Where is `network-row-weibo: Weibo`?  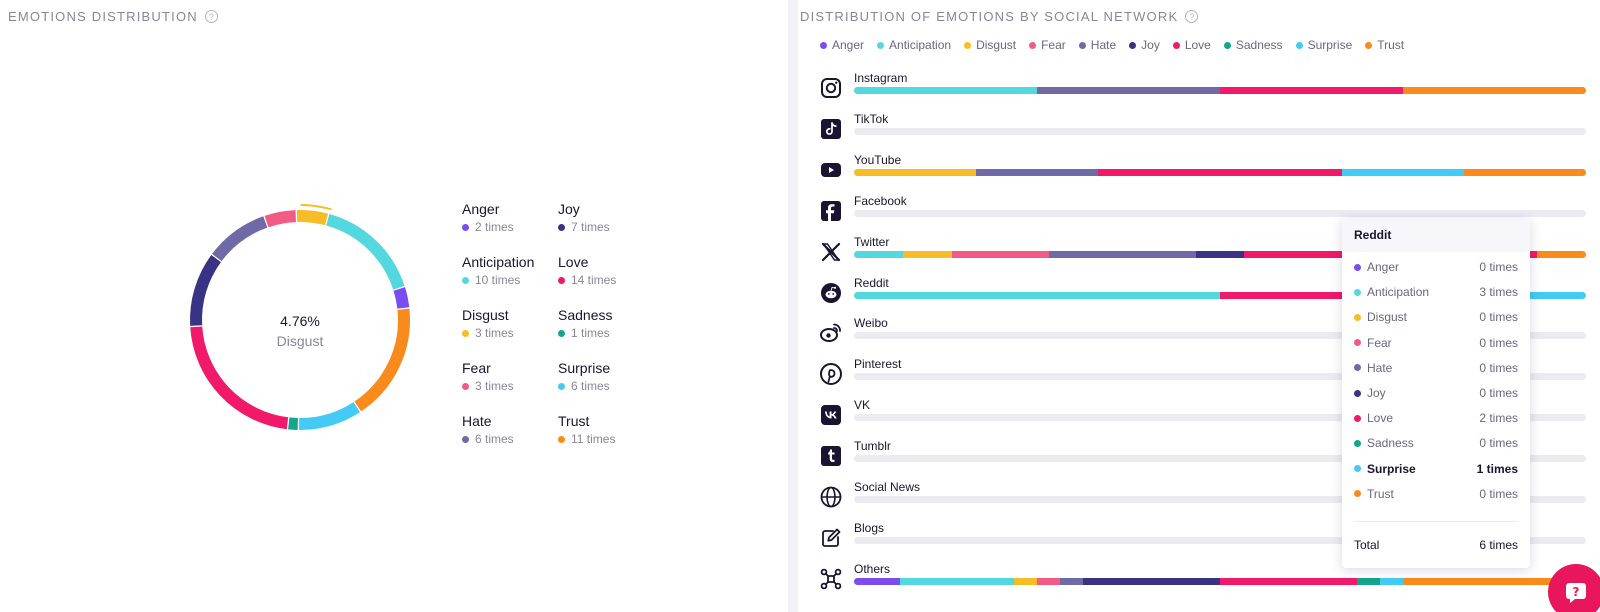
network-row-weibo: Weibo is located at coordinates (1203, 336).